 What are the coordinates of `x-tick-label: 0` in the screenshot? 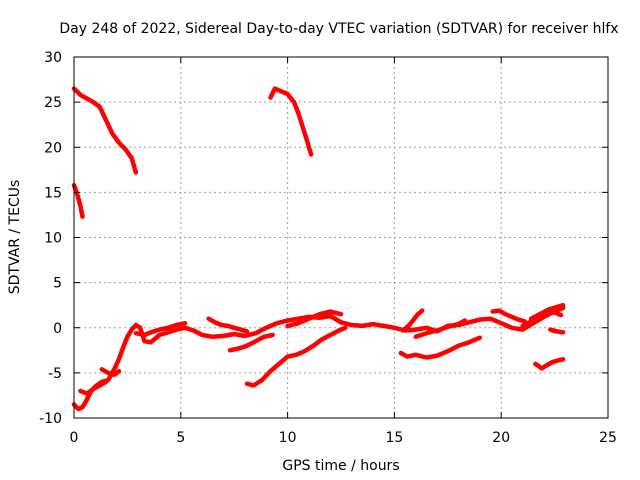 It's located at (74, 438).